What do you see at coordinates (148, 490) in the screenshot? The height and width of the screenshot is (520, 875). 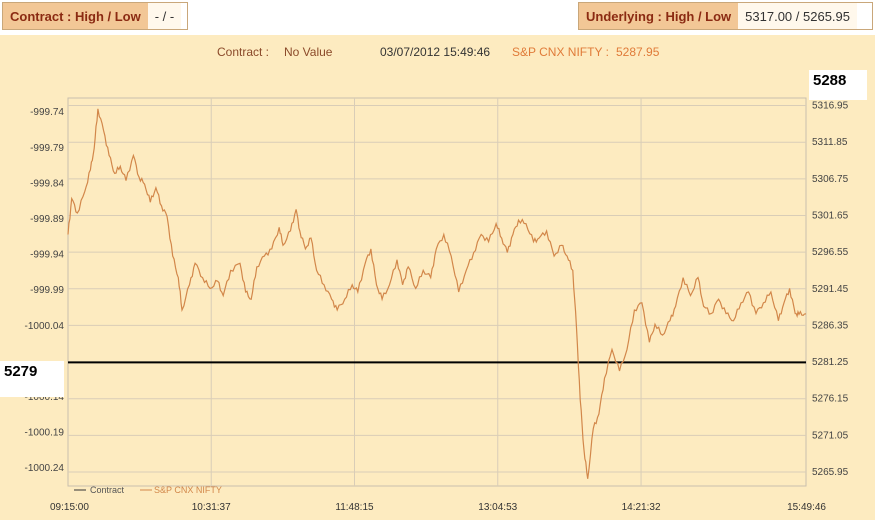 I see `legend: Contract S&P CNX NIFTY` at bounding box center [148, 490].